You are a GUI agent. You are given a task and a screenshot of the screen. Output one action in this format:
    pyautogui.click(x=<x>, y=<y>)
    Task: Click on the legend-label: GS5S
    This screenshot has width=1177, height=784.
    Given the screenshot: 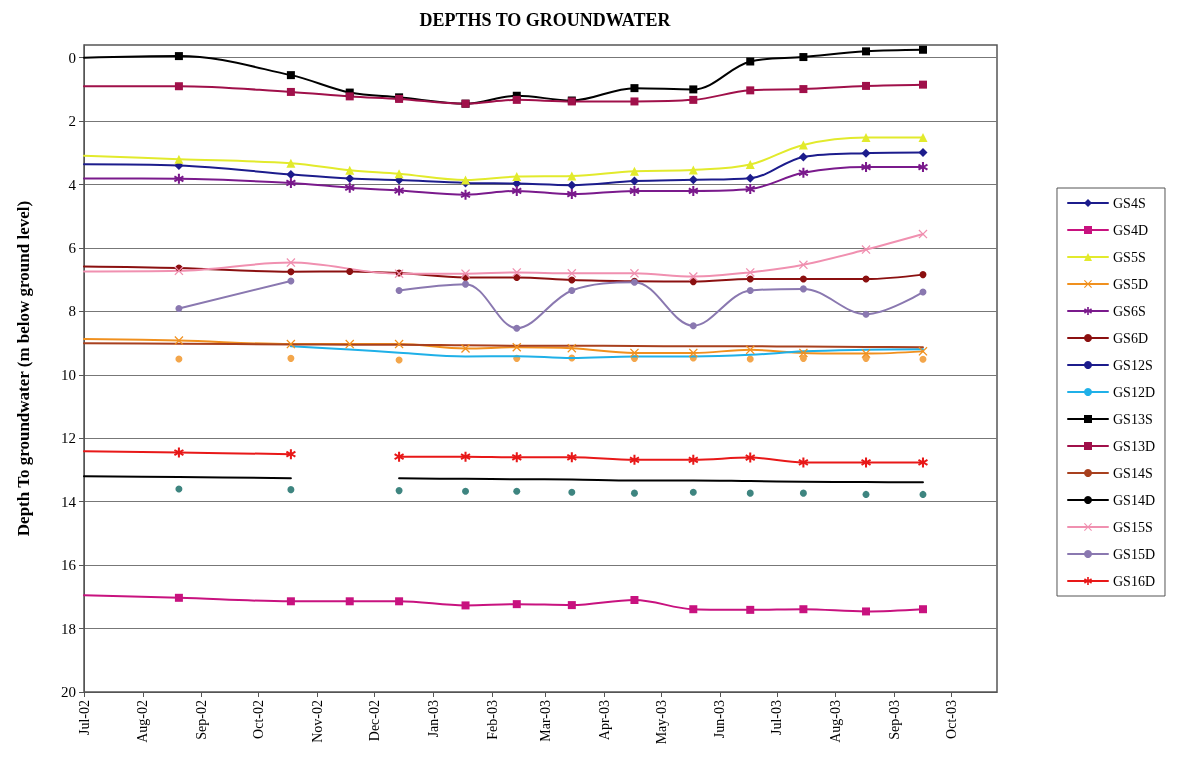 What is the action you would take?
    pyautogui.click(x=1129, y=257)
    